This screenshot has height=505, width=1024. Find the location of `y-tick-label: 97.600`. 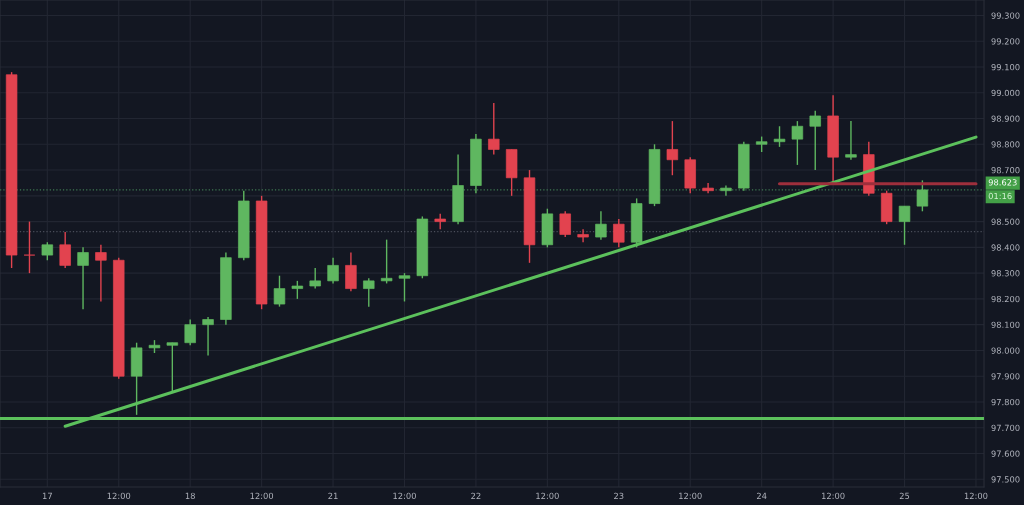

y-tick-label: 97.600 is located at coordinates (1005, 453).